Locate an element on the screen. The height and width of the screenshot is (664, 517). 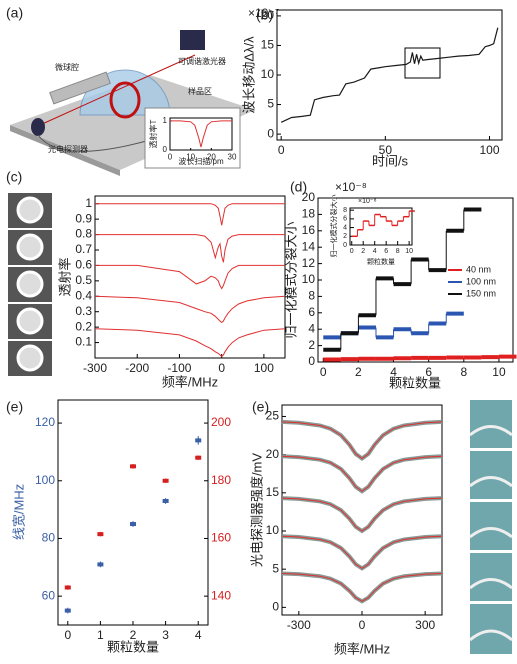
y-multiplier: ×10⁻⁸ is located at coordinates (367, 201).